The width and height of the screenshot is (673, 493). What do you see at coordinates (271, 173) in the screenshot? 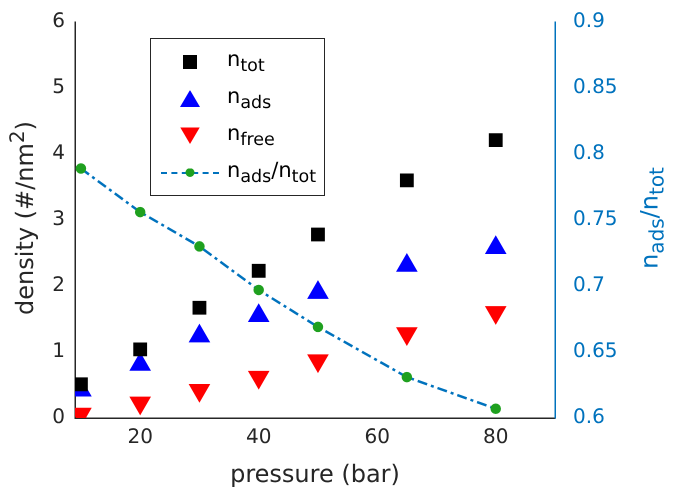
I see `legend-label: n$_{ads}$/n$_{tot}$` at bounding box center [271, 173].